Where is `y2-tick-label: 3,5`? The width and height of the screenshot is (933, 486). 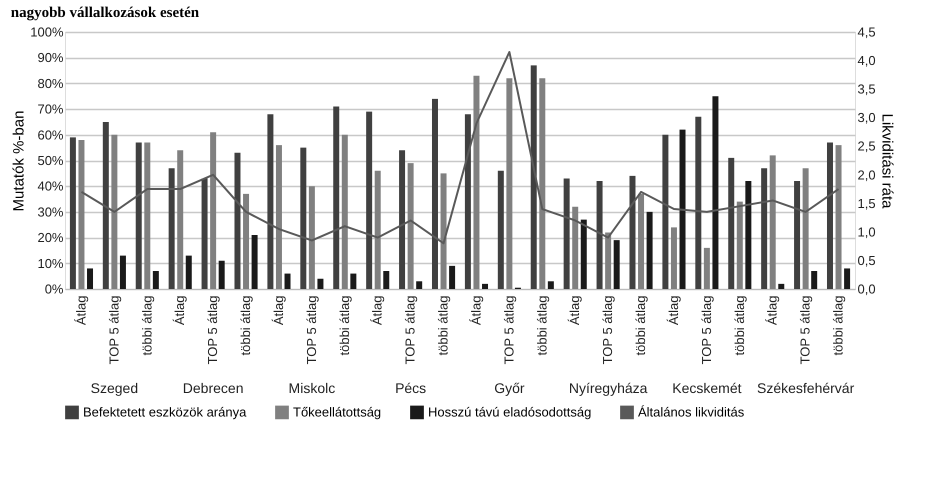
y2-tick-label: 3,5 is located at coordinates (867, 89).